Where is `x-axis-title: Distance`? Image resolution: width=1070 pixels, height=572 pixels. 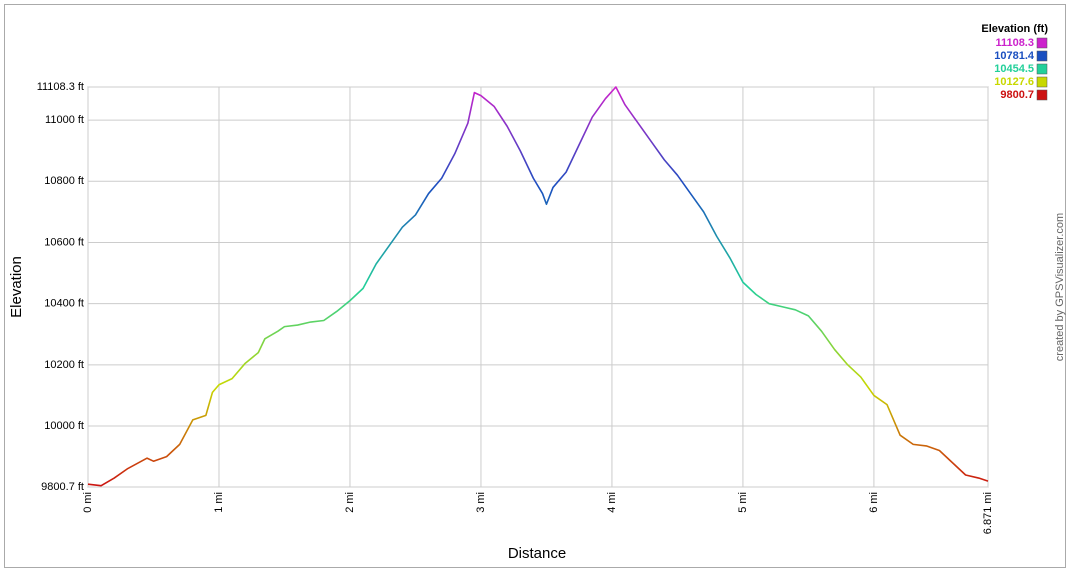 x-axis-title: Distance is located at coordinates (537, 553).